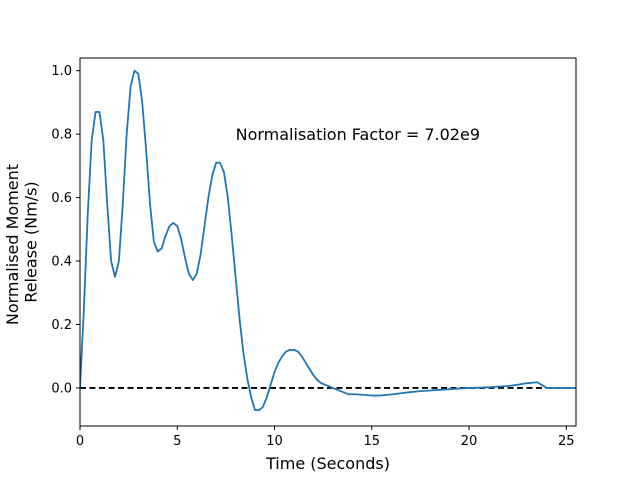 The width and height of the screenshot is (640, 480). What do you see at coordinates (61, 198) in the screenshot?
I see `y-tick-label: 0.6` at bounding box center [61, 198].